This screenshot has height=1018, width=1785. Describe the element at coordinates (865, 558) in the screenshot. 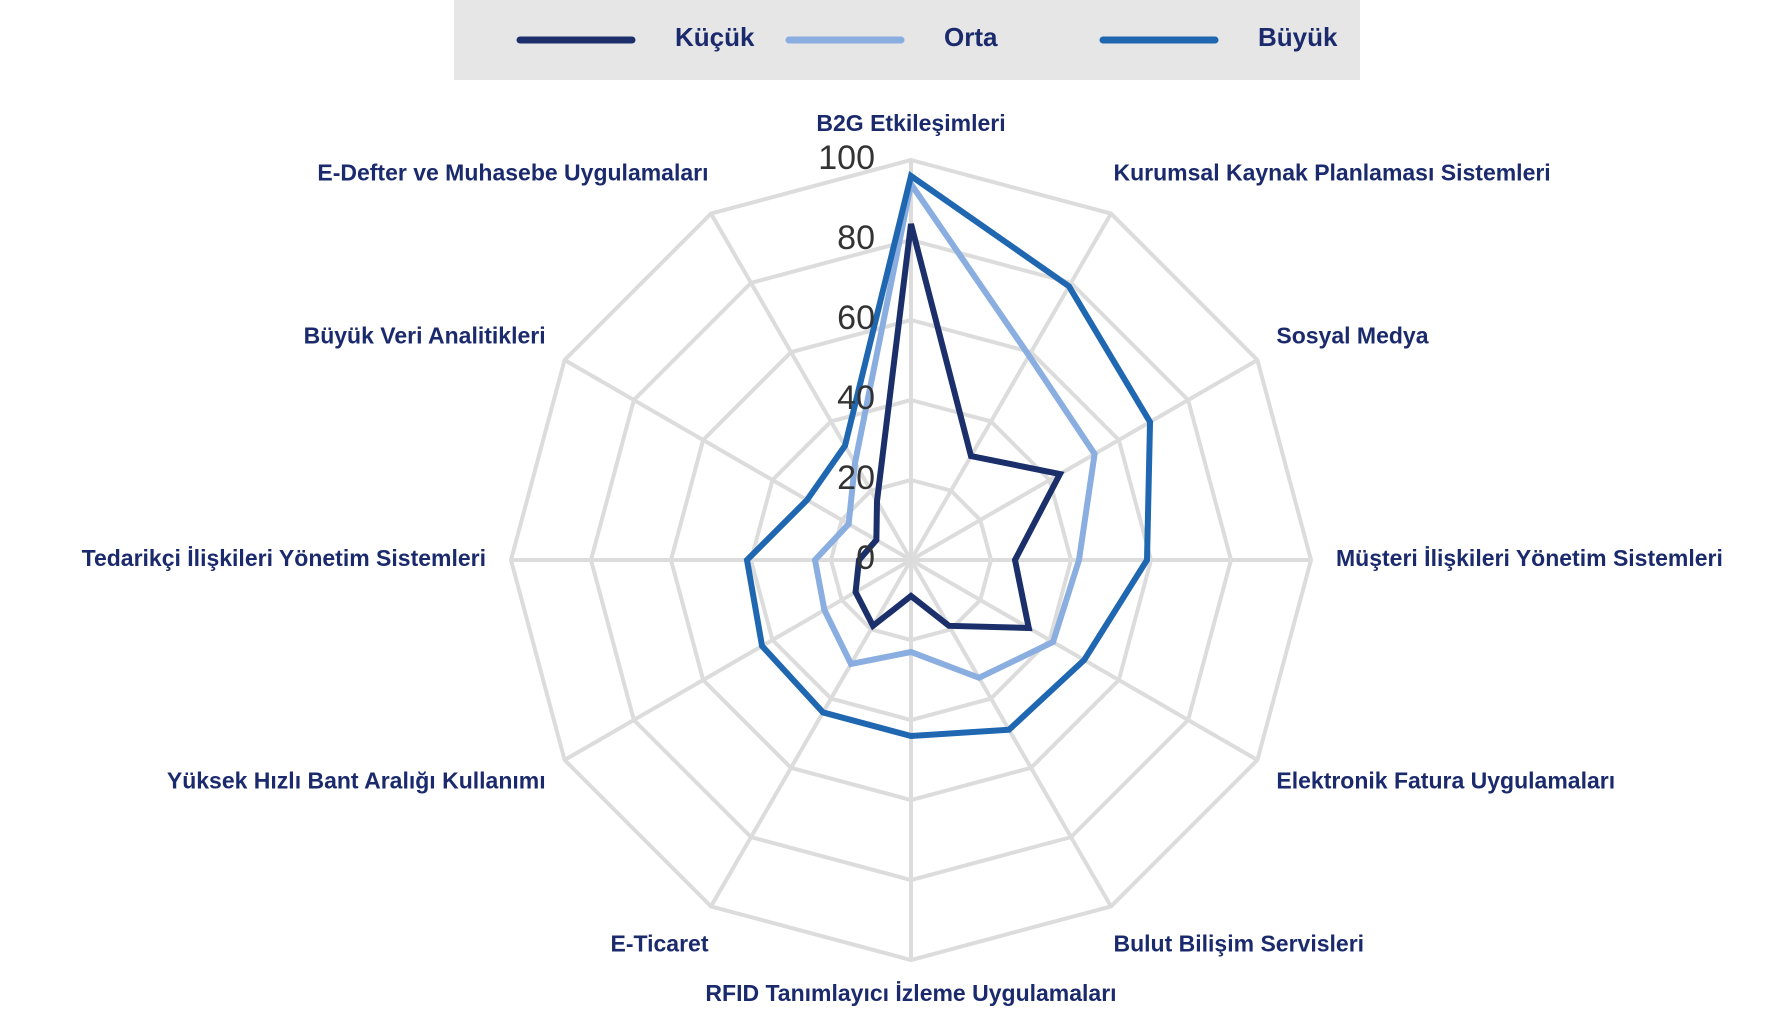

I see `tick-label: 0` at that location.